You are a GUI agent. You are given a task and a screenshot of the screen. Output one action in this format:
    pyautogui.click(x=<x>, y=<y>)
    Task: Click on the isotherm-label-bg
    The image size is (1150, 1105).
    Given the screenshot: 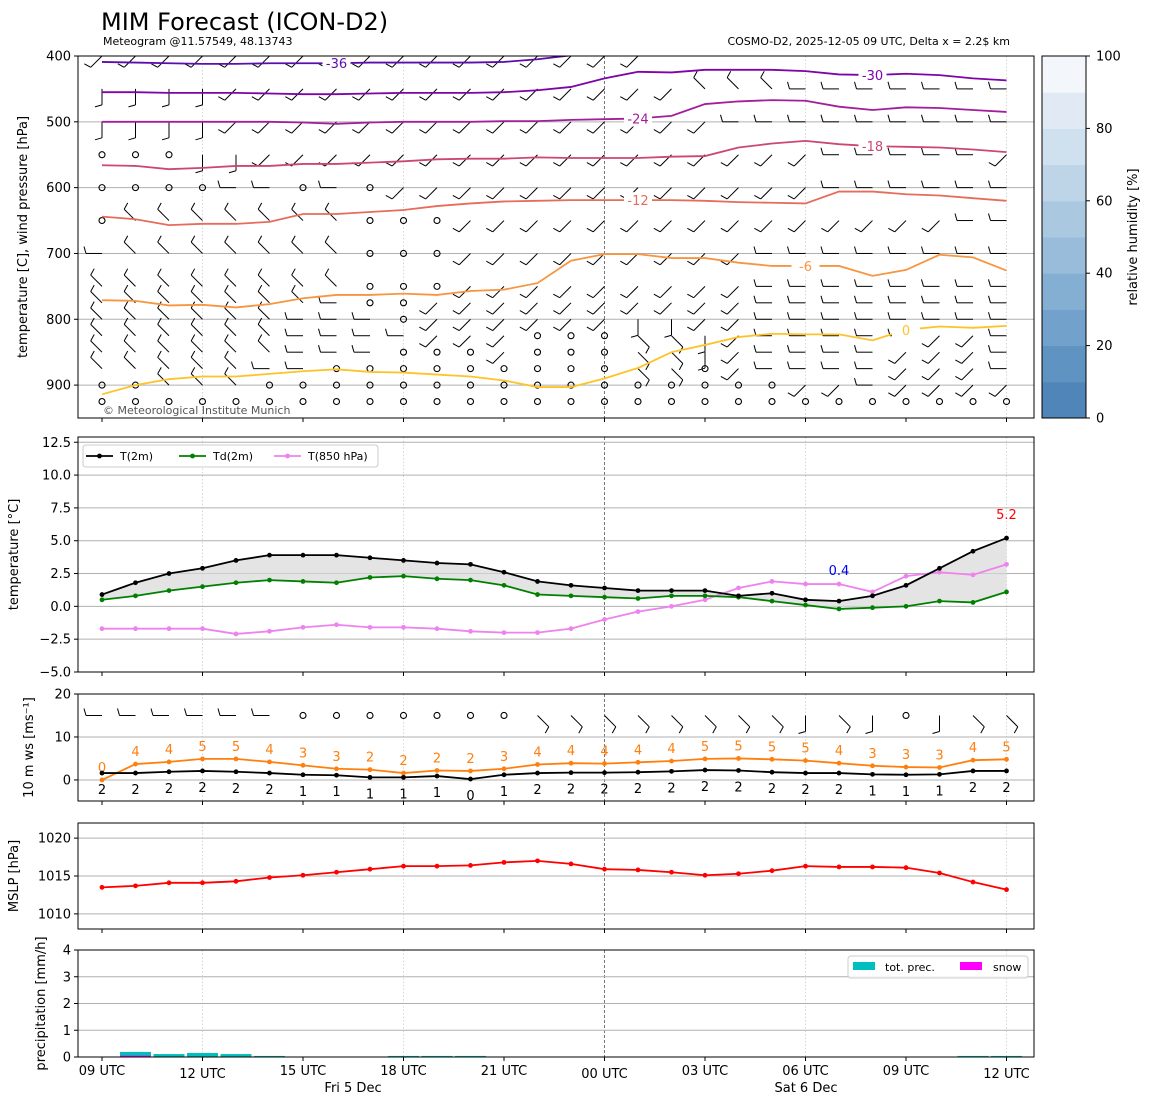 What is the action you would take?
    pyautogui.click(x=805, y=265)
    